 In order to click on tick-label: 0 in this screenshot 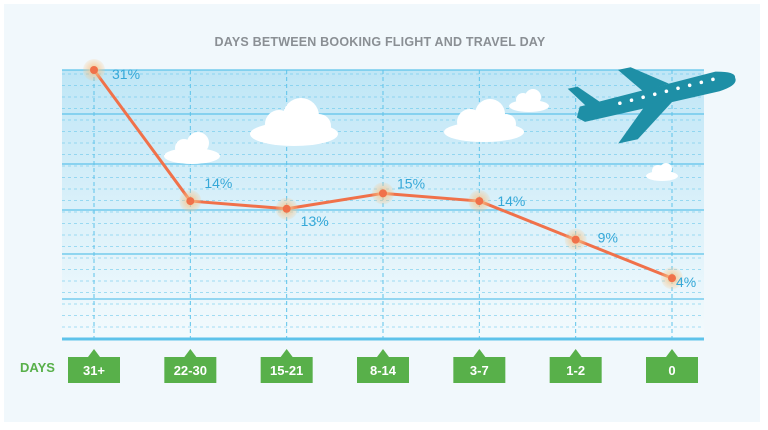, I will do `click(671, 370)`.